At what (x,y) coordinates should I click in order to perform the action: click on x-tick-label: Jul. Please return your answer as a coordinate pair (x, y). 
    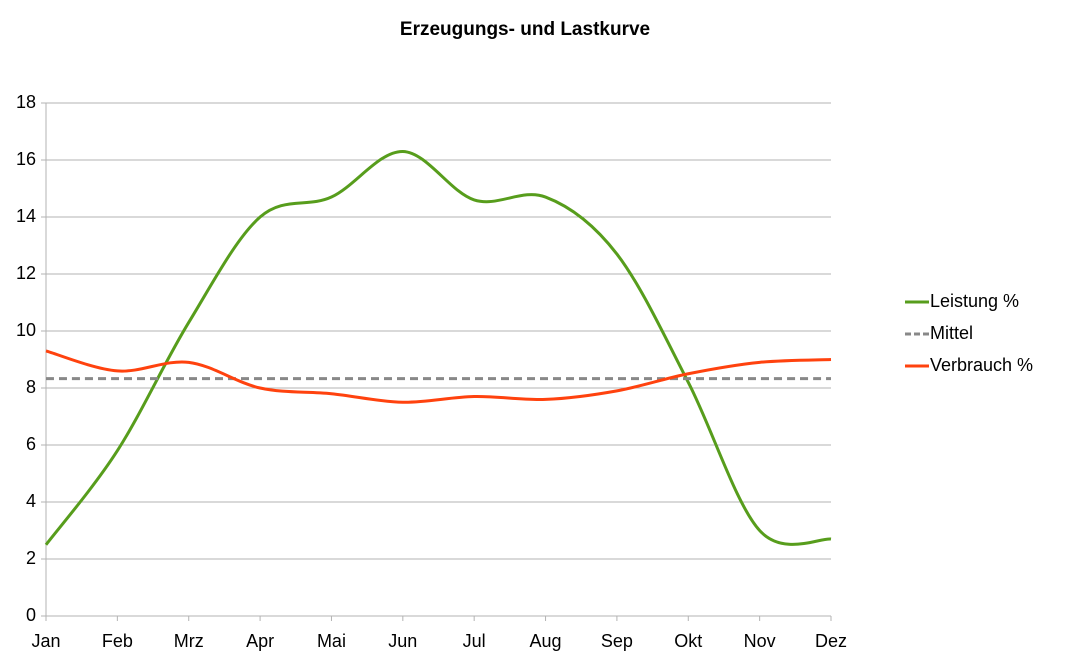
    Looking at the image, I should click on (474, 641).